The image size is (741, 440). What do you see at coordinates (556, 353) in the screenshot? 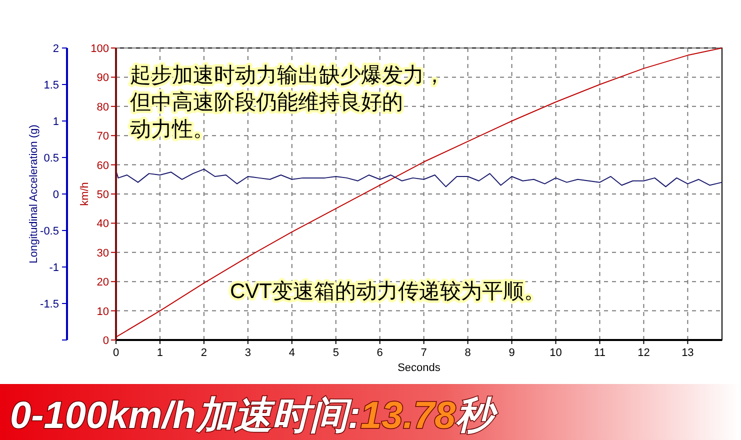
I see `x-tick-label: 10` at bounding box center [556, 353].